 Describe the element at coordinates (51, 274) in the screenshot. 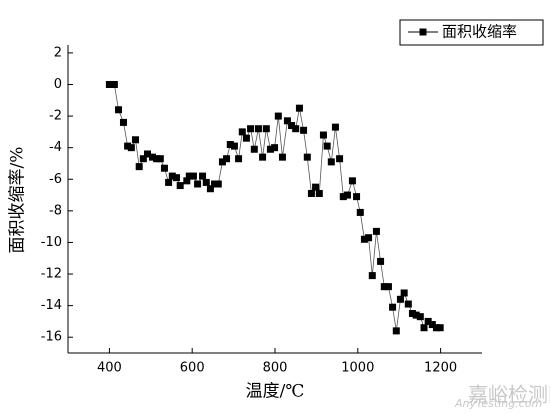

I see `y-tick-label: -12` at that location.